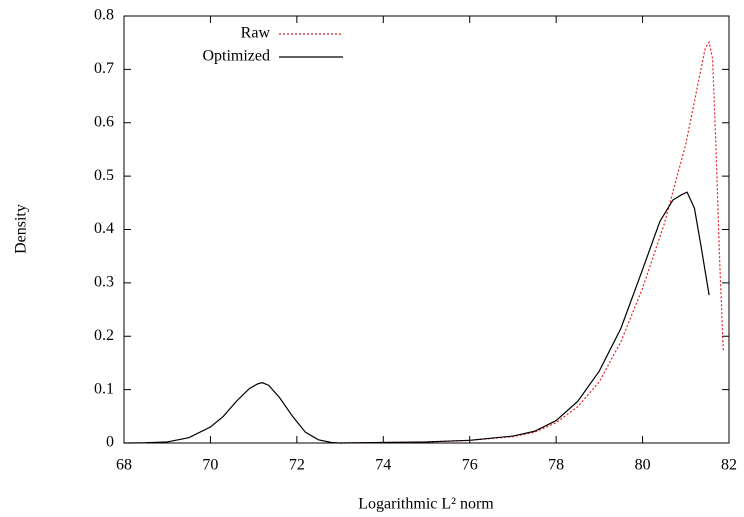  What do you see at coordinates (104, 15) in the screenshot?
I see `y-tick-label: 0.8` at bounding box center [104, 15].